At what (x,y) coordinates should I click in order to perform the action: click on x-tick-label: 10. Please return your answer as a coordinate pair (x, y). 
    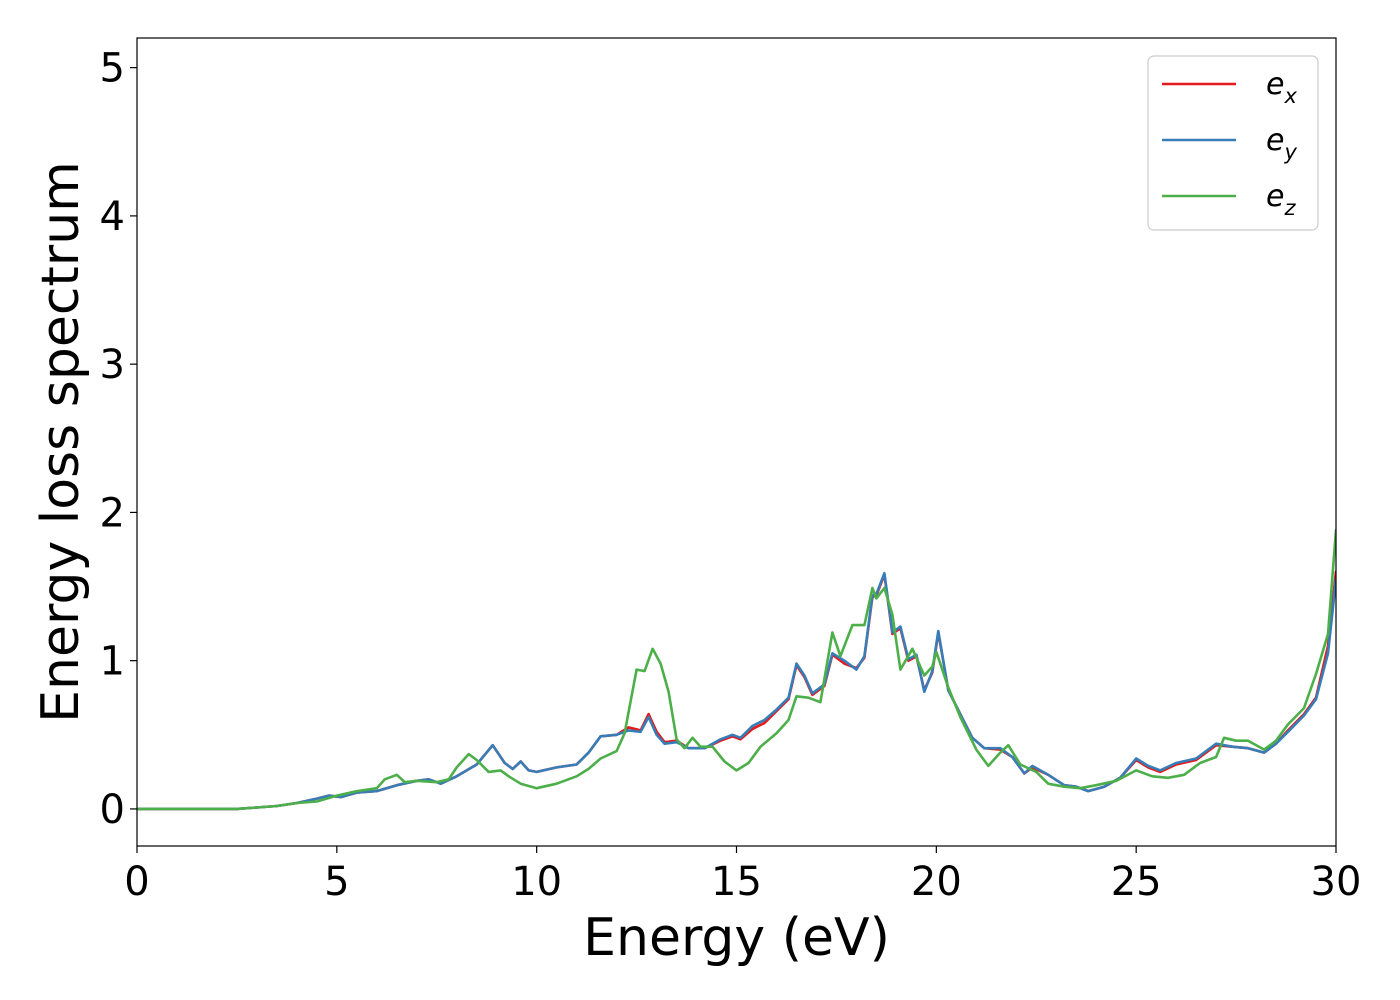
    Looking at the image, I should click on (536, 882).